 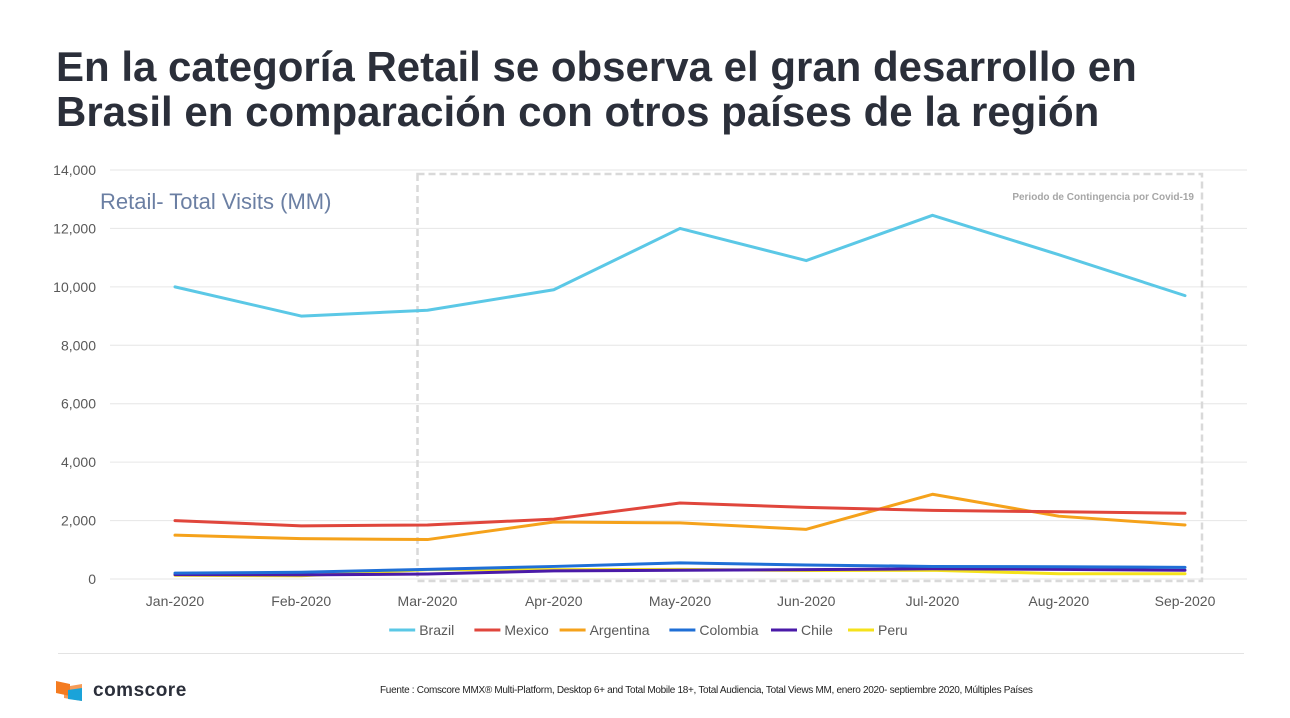 I want to click on y-tick-label: 6,000, so click(x=78, y=404).